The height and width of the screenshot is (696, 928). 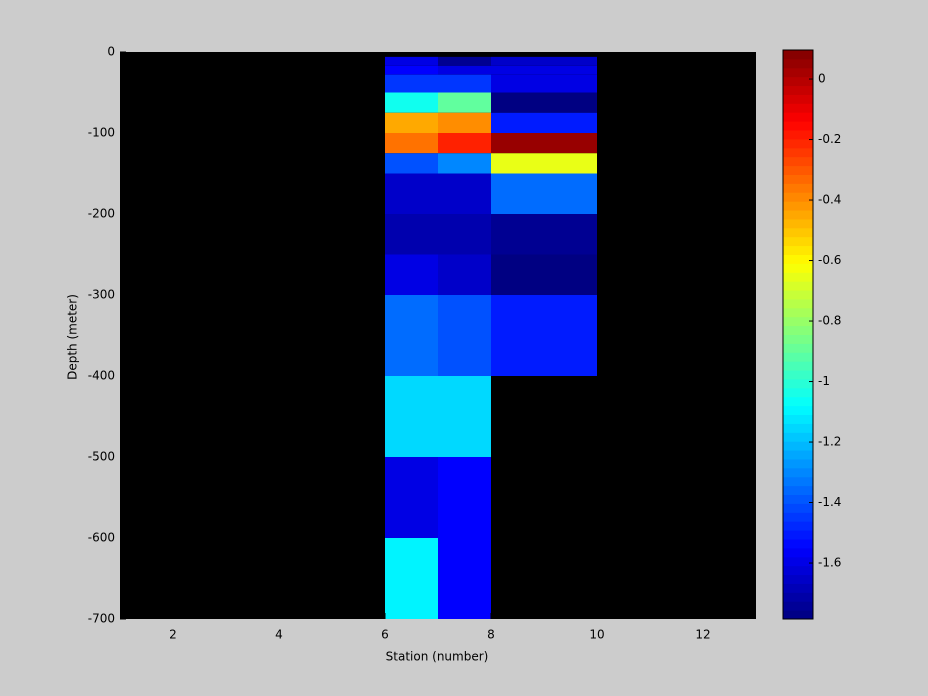 I want to click on colorbar-tick-label: -1, so click(x=824, y=381).